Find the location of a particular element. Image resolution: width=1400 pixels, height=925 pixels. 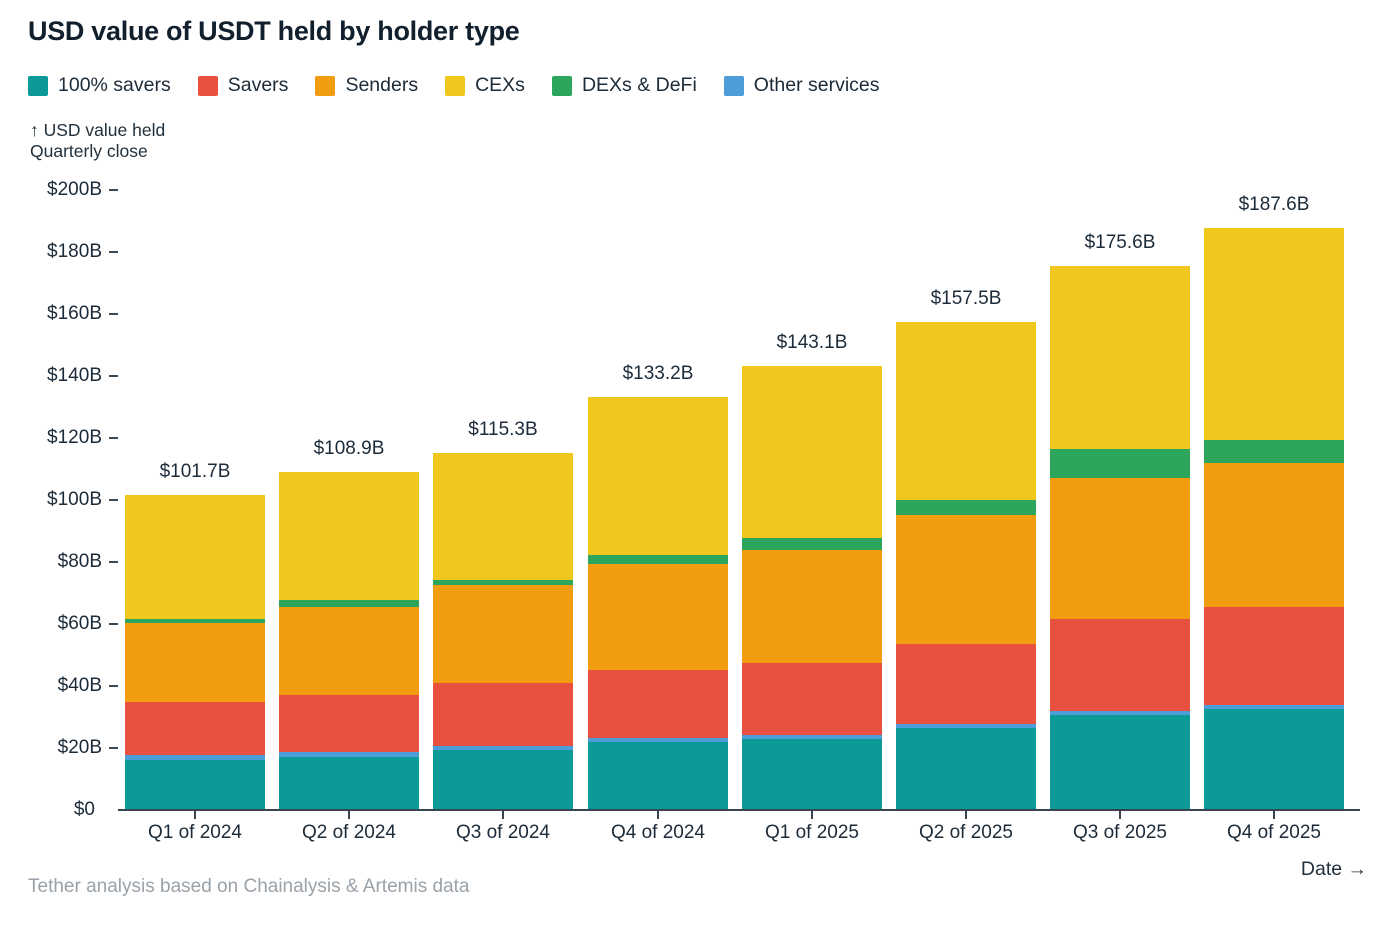

y-tick: $120B is located at coordinates (59, 438).